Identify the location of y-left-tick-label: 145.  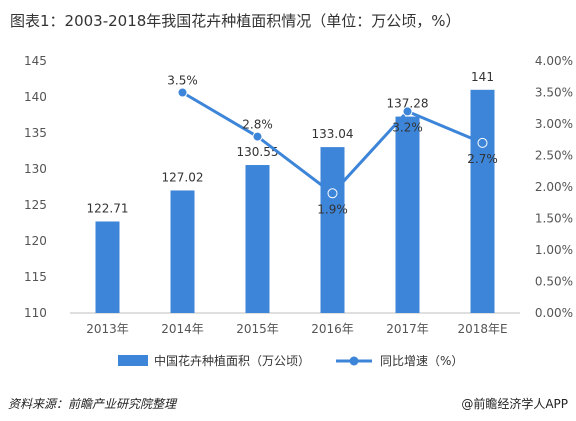
(35, 61).